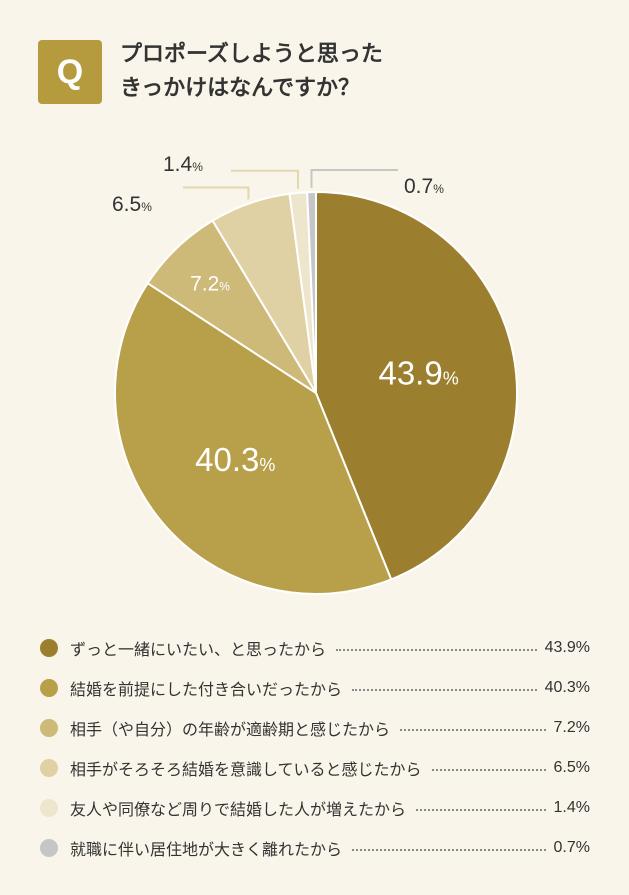  I want to click on legend-value: 1.4%, so click(571, 807).